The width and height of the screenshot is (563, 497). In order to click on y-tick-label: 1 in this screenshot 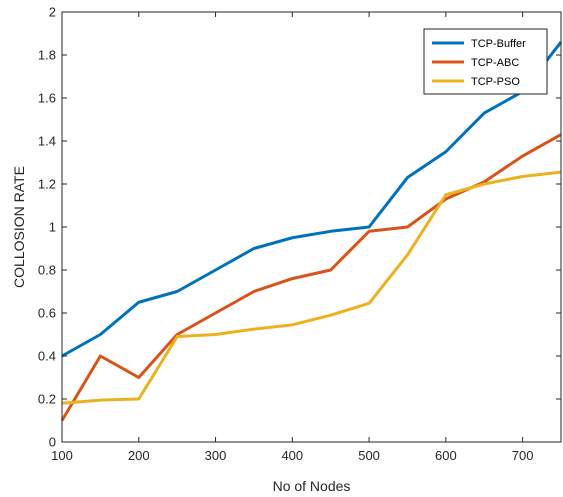, I will do `click(52, 227)`.